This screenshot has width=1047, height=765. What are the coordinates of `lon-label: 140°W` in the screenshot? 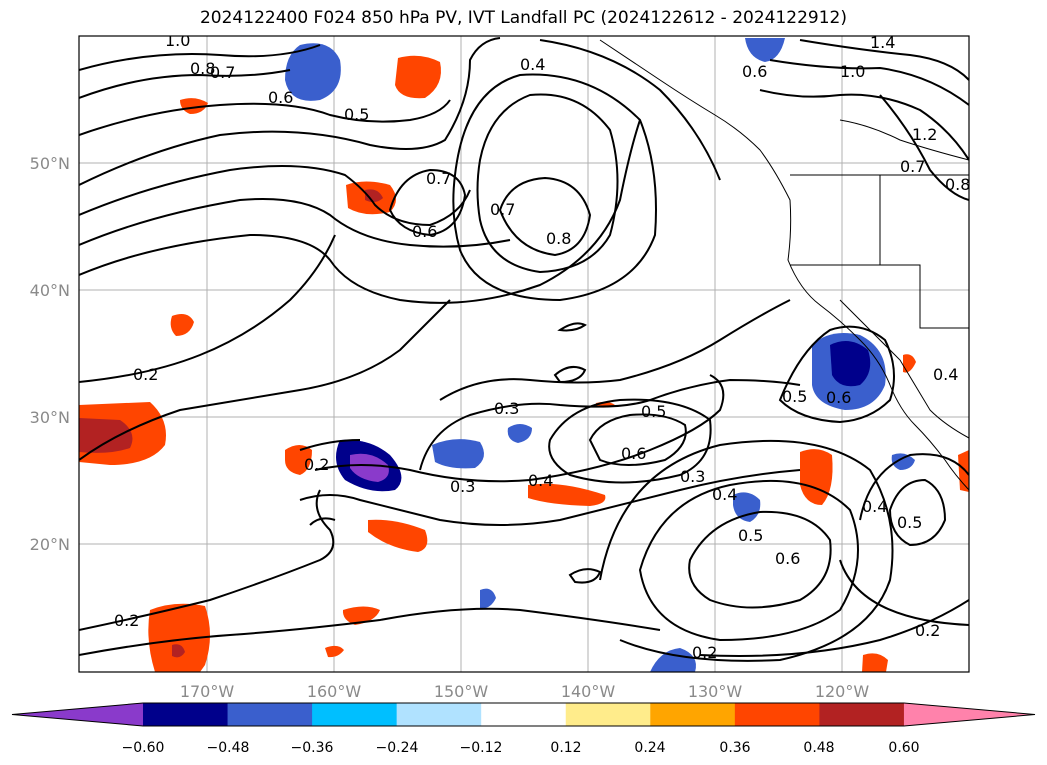 It's located at (588, 691).